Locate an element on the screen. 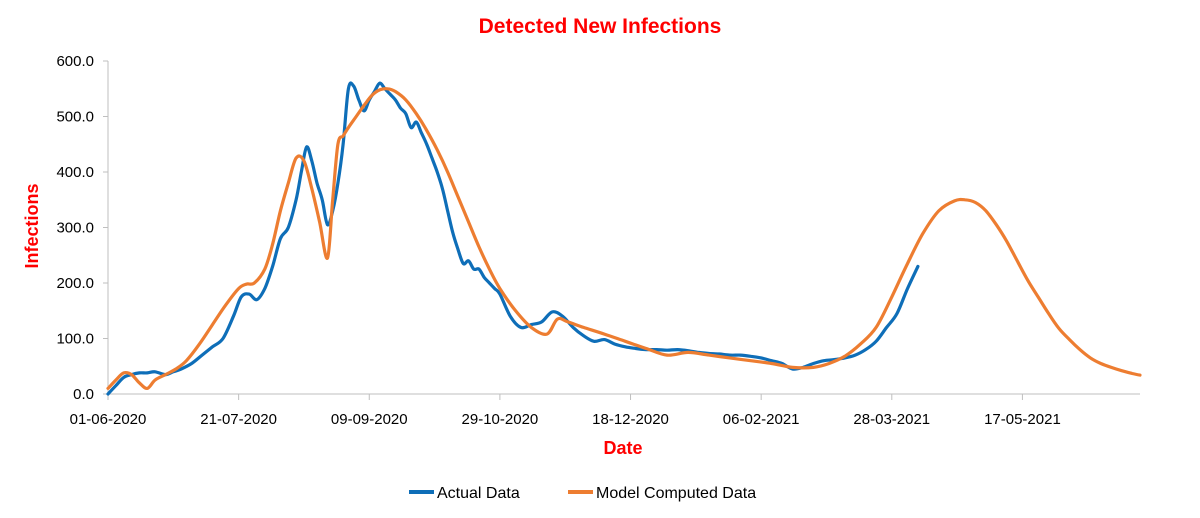 The image size is (1200, 518). y-tick-label: 600.0 is located at coordinates (75, 61).